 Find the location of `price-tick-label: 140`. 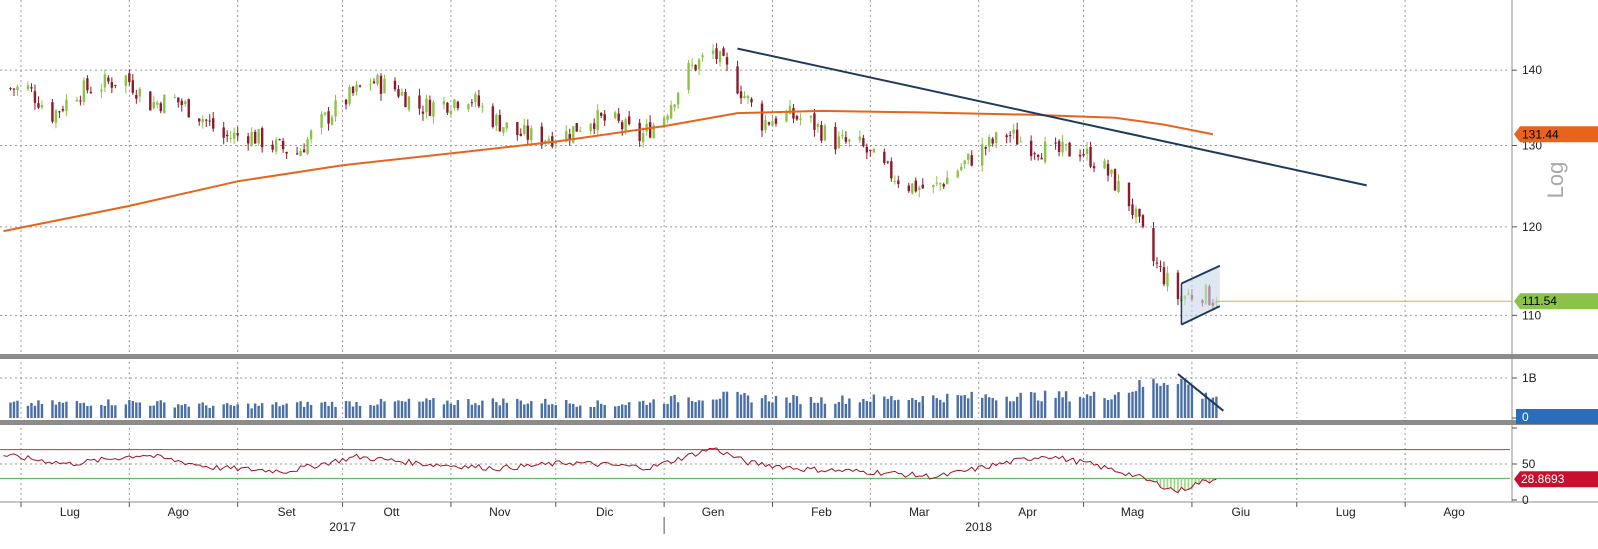

price-tick-label: 140 is located at coordinates (1532, 70).